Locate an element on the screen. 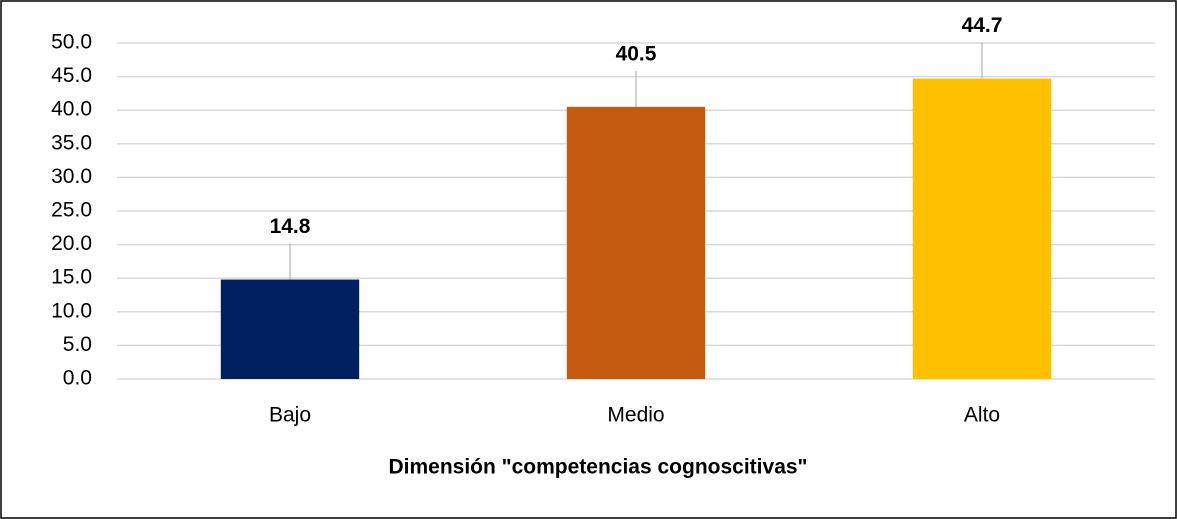 This screenshot has width=1177, height=519. y-tick-label: 0.0 is located at coordinates (77, 378).